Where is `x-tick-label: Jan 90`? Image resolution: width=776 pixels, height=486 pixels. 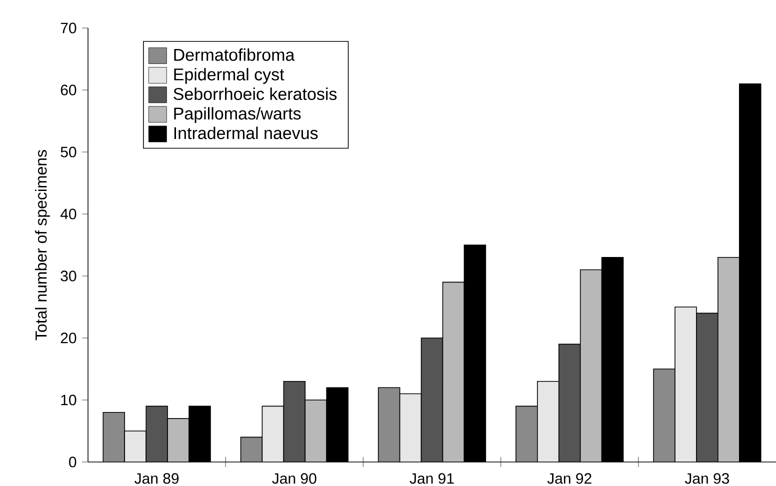 x-tick-label: Jan 90 is located at coordinates (294, 478).